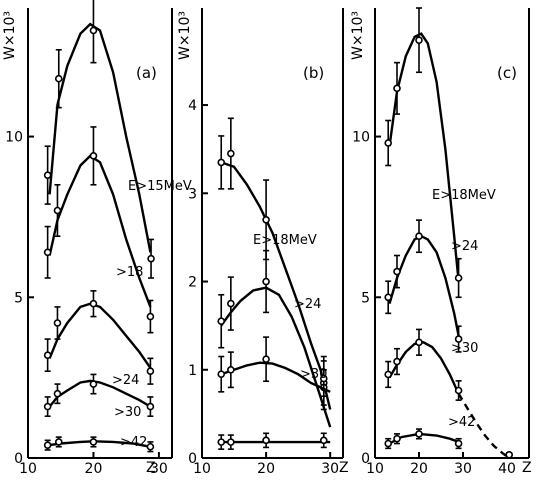  I want to click on panel-b-y-tick-label: 4, so click(192, 106).